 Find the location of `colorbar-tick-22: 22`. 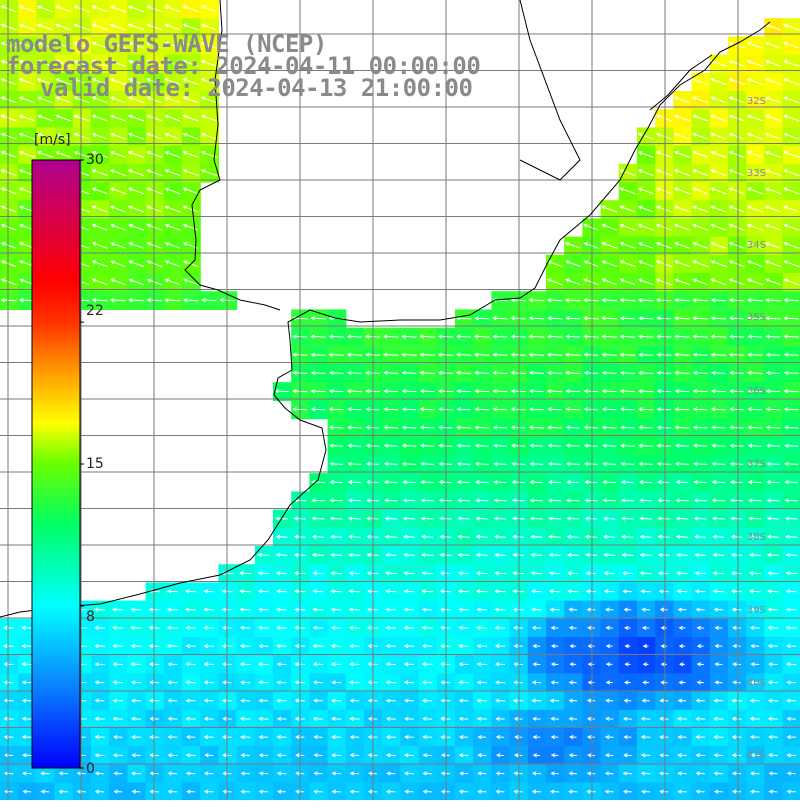

colorbar-tick-22: 22 is located at coordinates (95, 311).